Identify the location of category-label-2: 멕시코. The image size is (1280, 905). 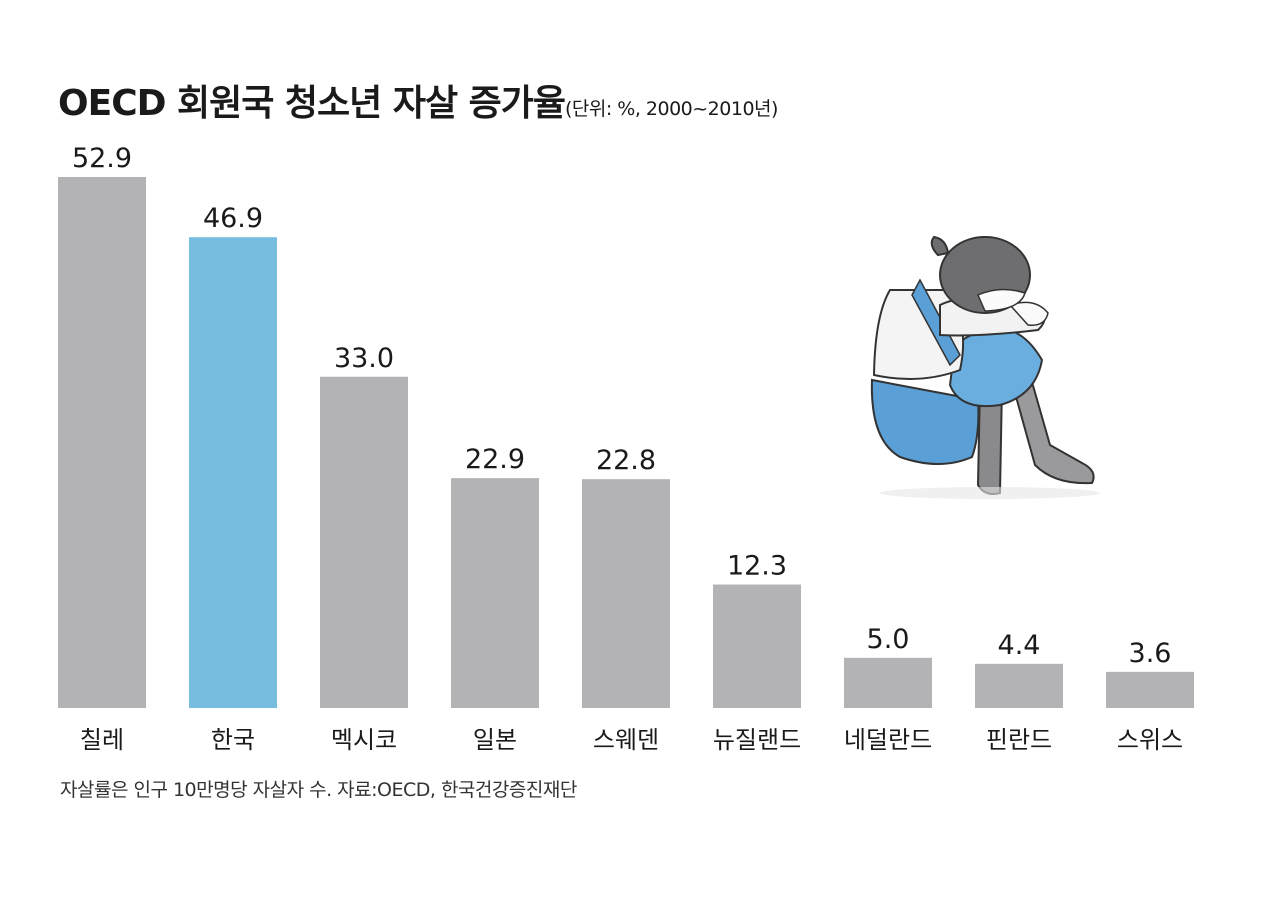
(364, 740).